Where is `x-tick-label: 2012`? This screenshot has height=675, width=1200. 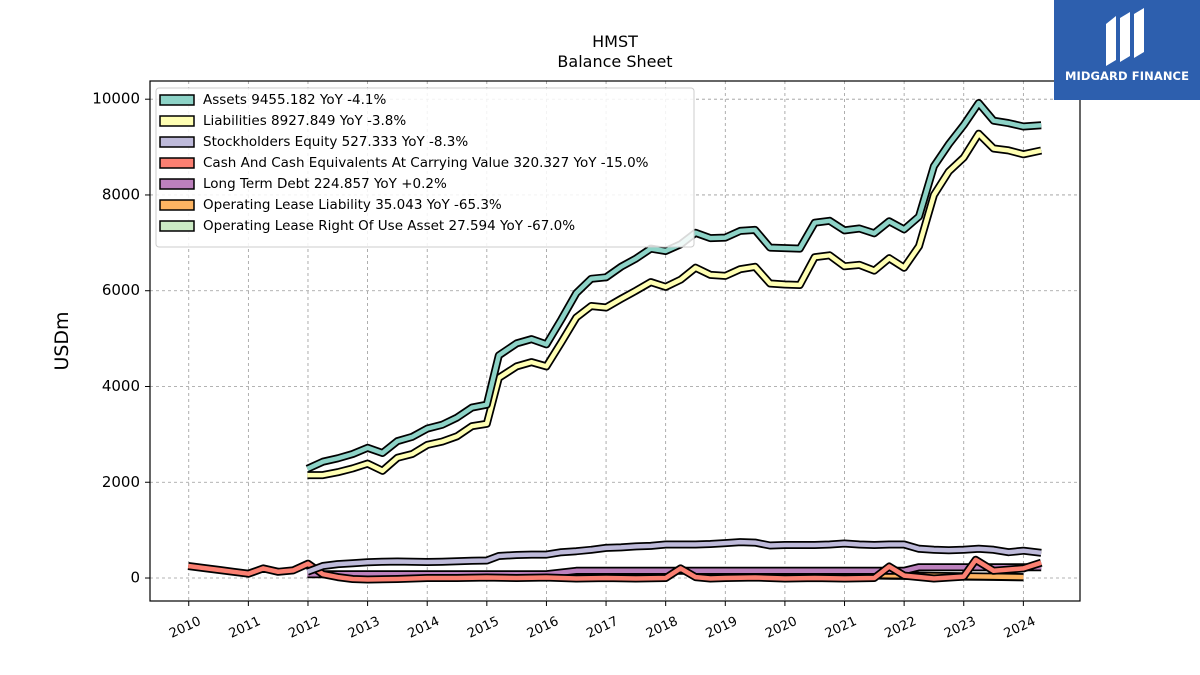 x-tick-label: 2012 is located at coordinates (304, 628).